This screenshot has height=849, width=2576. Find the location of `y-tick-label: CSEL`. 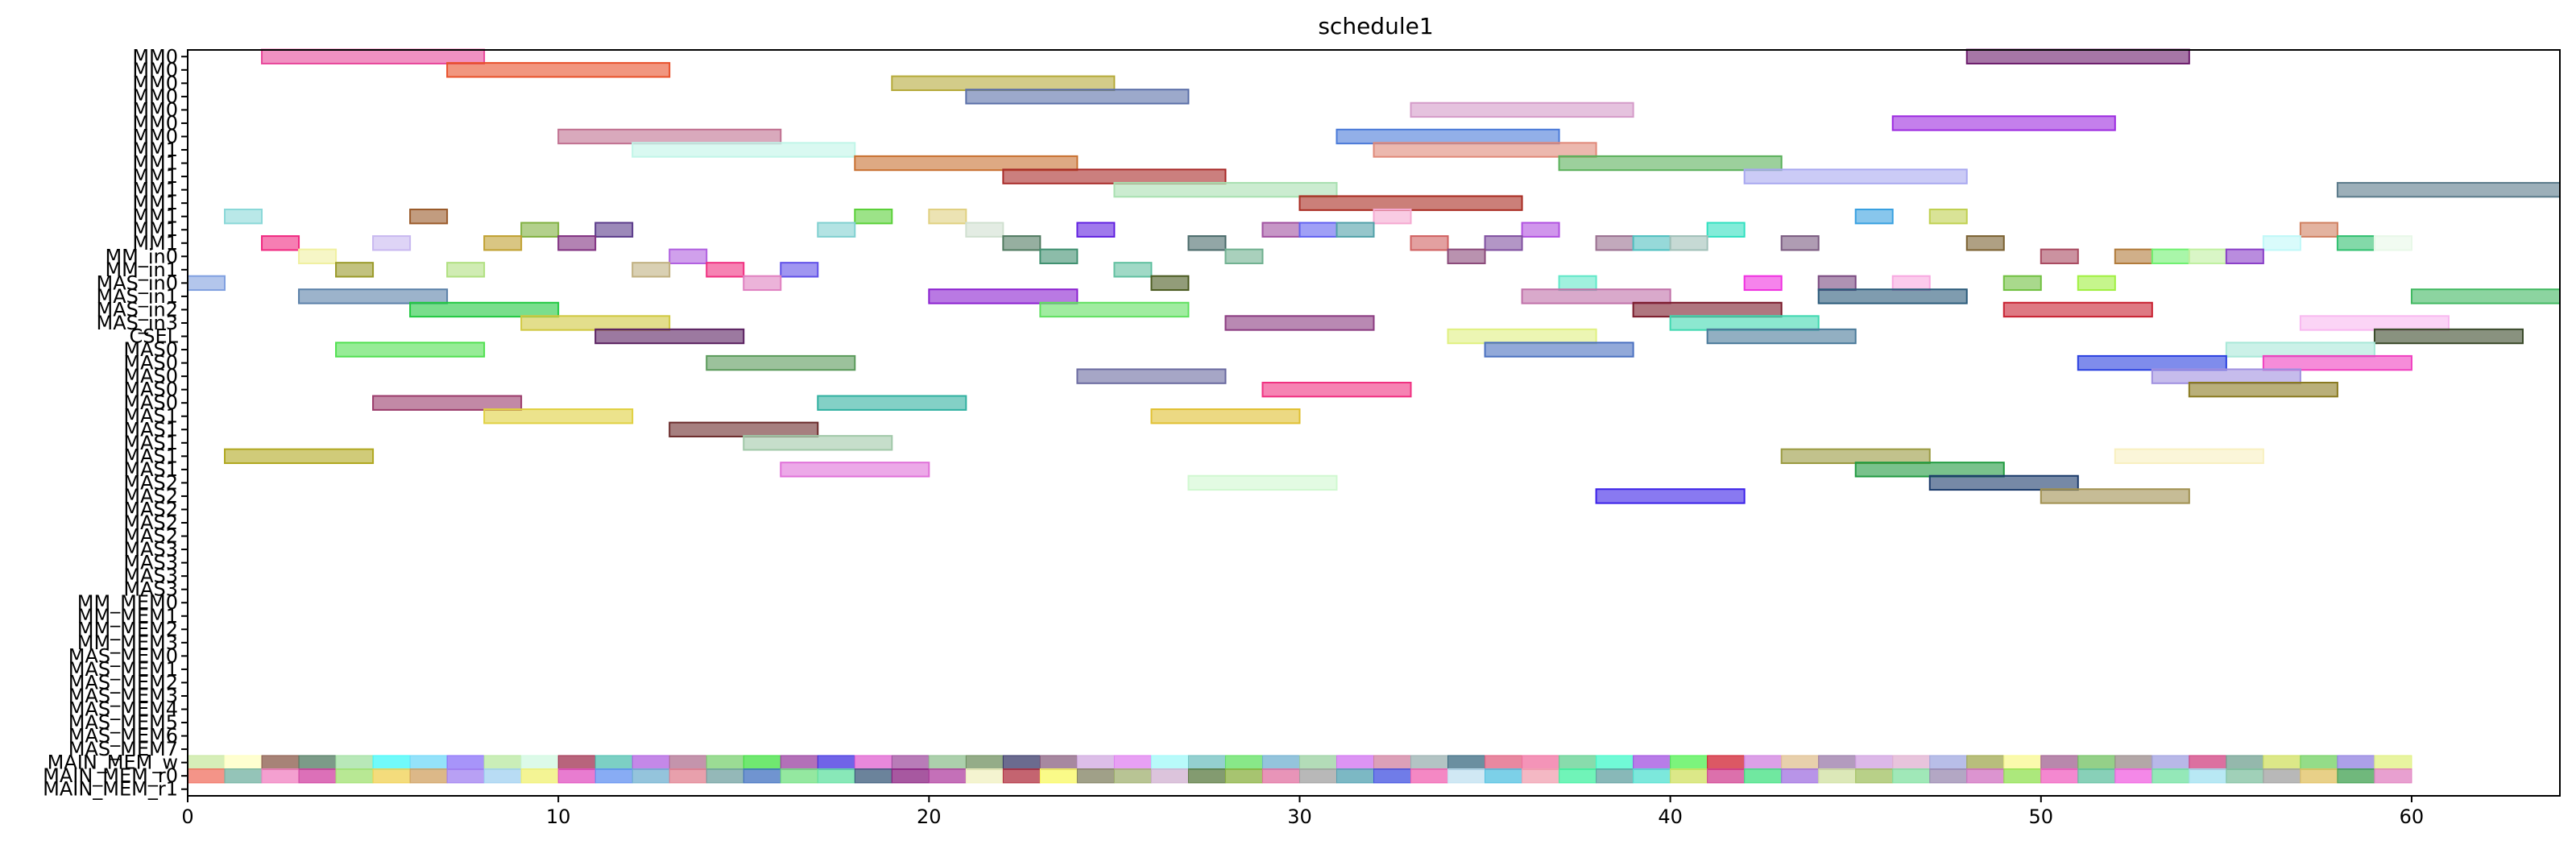

y-tick-label: CSEL is located at coordinates (153, 336).